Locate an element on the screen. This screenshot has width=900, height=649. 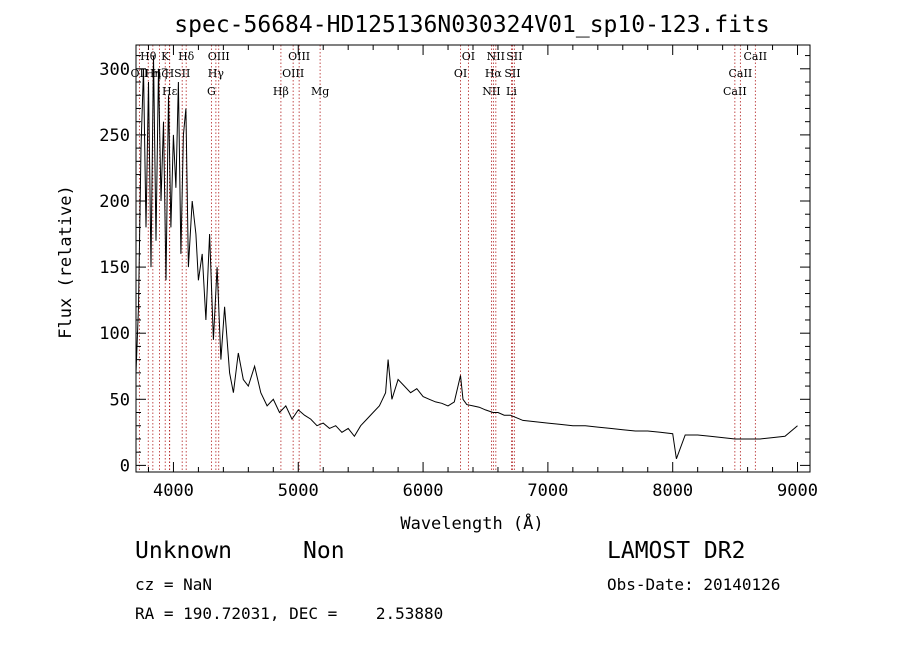
y-axis-label: Flux (relative) is located at coordinates (66, 262).